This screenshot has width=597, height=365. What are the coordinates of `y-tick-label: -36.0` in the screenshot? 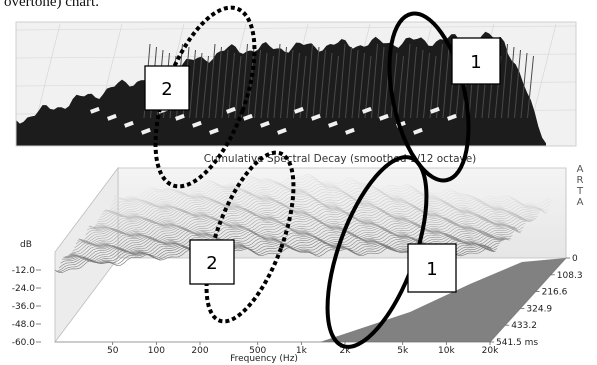 It's located at (24, 307).